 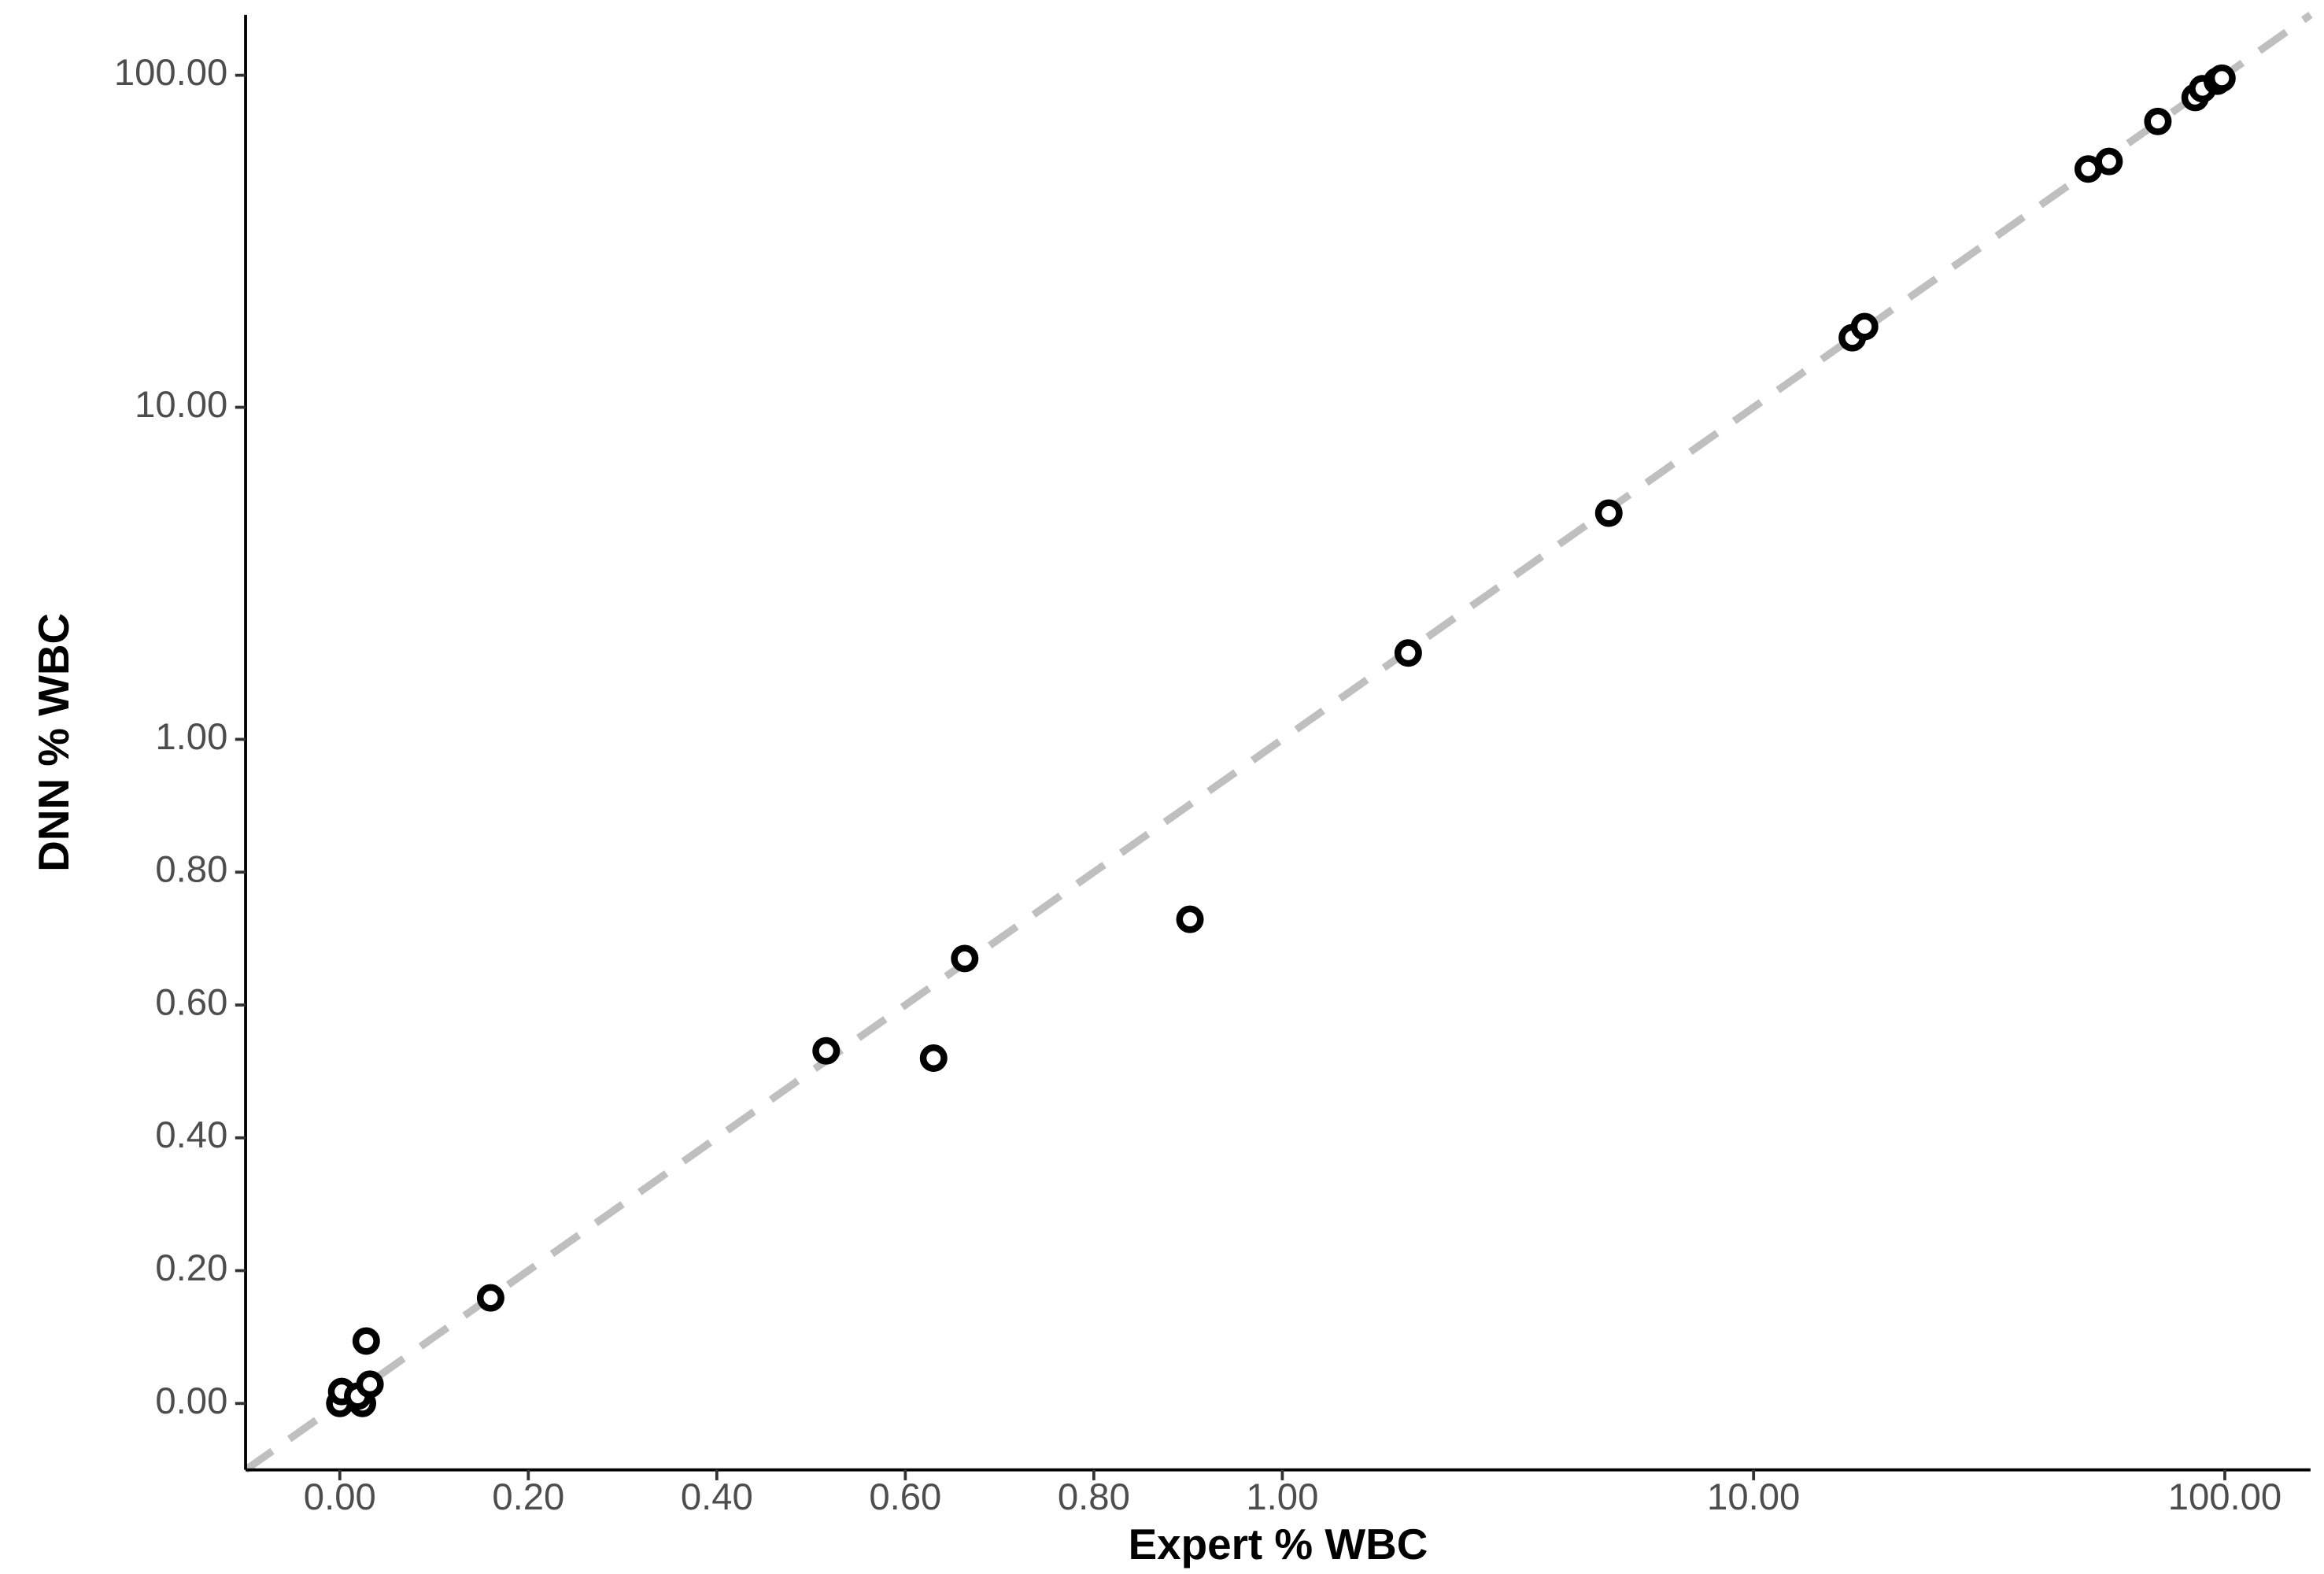 I want to click on x-axis-title: Expert % WBC, so click(x=1278, y=1544).